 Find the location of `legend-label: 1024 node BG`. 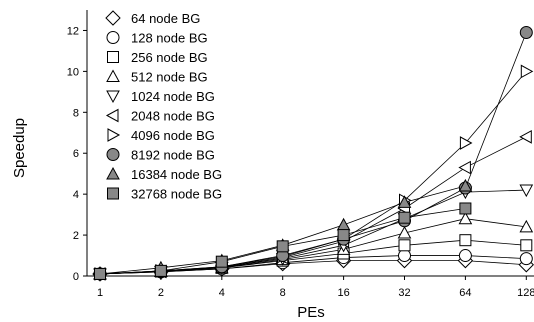

legend-label: 1024 node BG is located at coordinates (173, 96).